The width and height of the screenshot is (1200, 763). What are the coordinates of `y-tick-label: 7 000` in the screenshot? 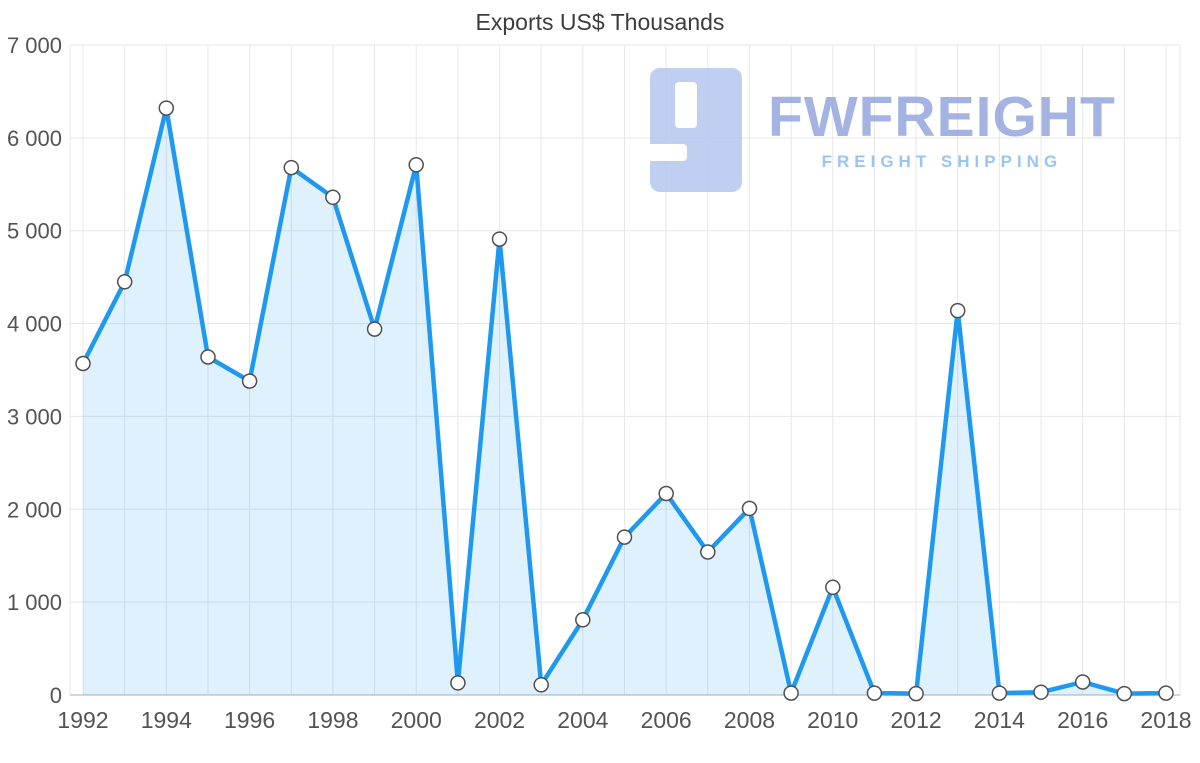 It's located at (34, 45).